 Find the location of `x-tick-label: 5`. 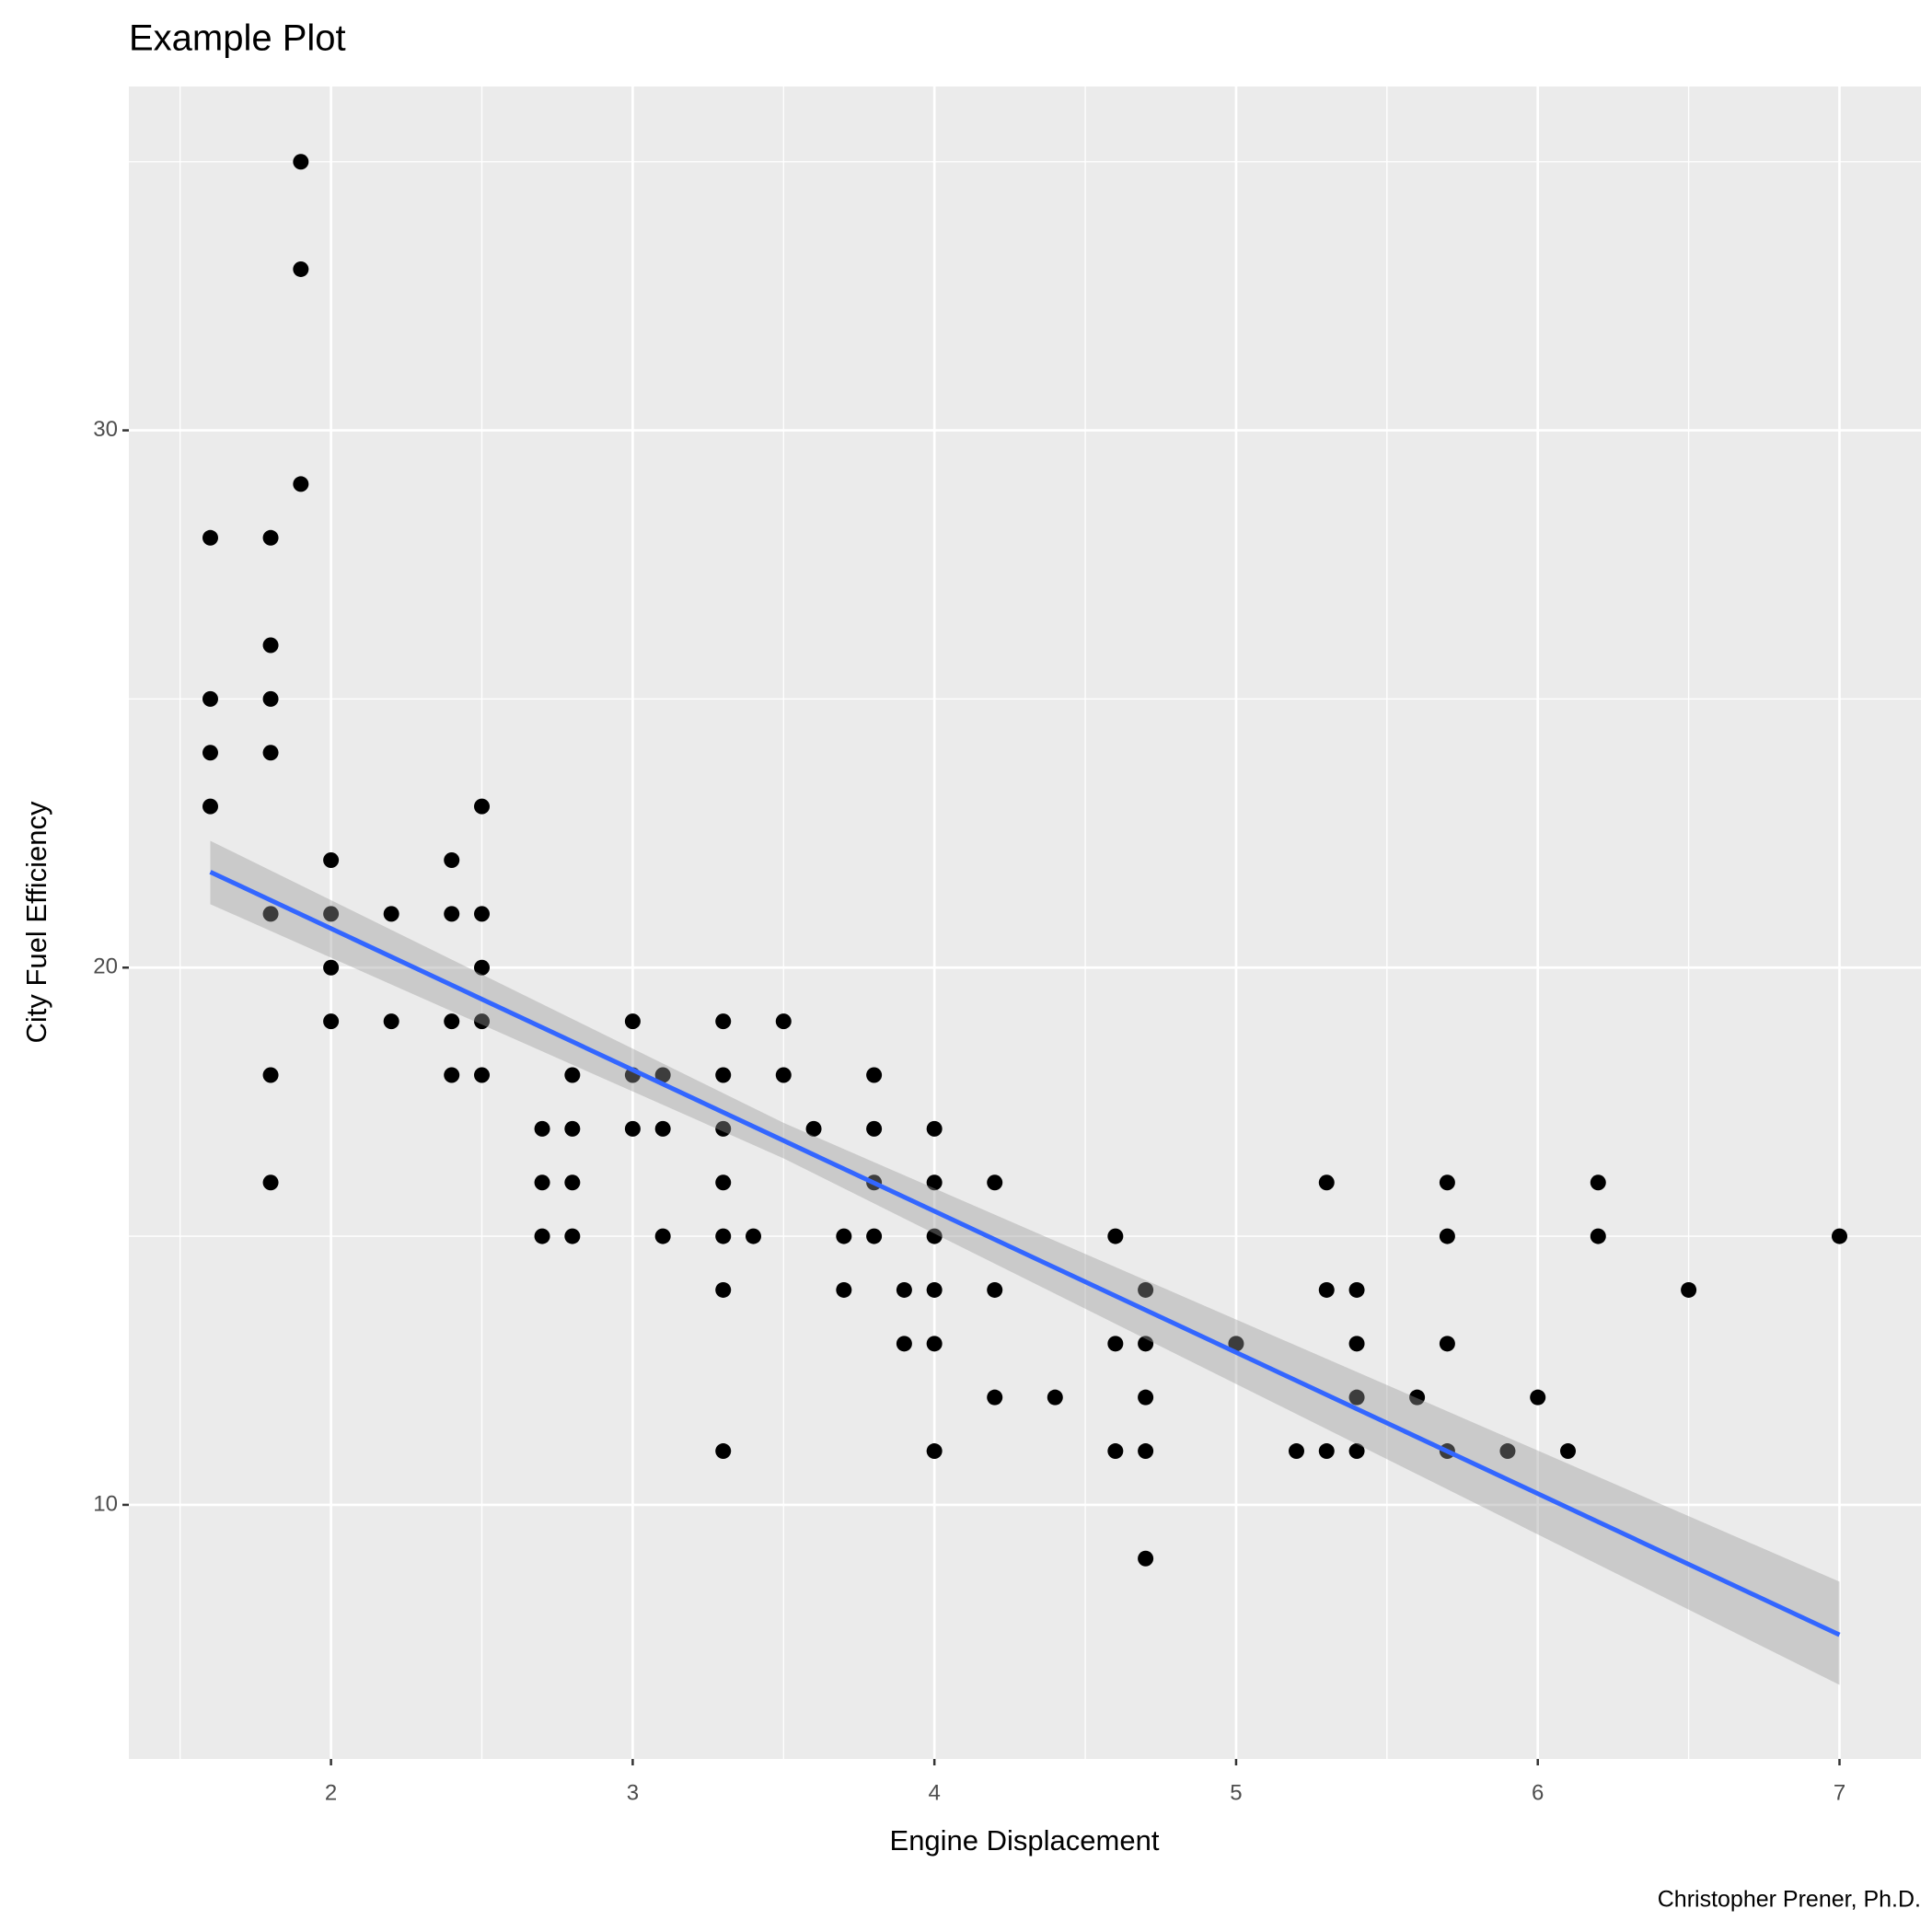

x-tick-label: 5 is located at coordinates (1236, 1793).